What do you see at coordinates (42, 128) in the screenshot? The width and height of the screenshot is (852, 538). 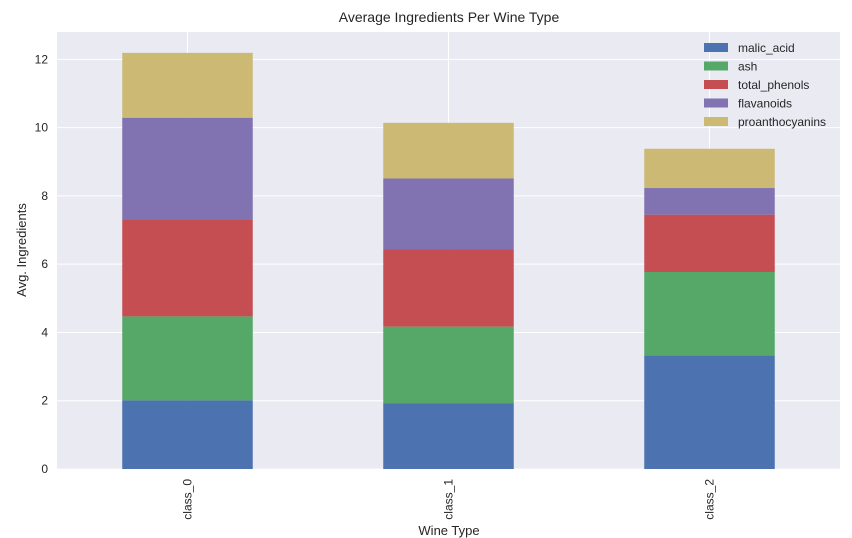 I see `y-tick-label: 10` at bounding box center [42, 128].